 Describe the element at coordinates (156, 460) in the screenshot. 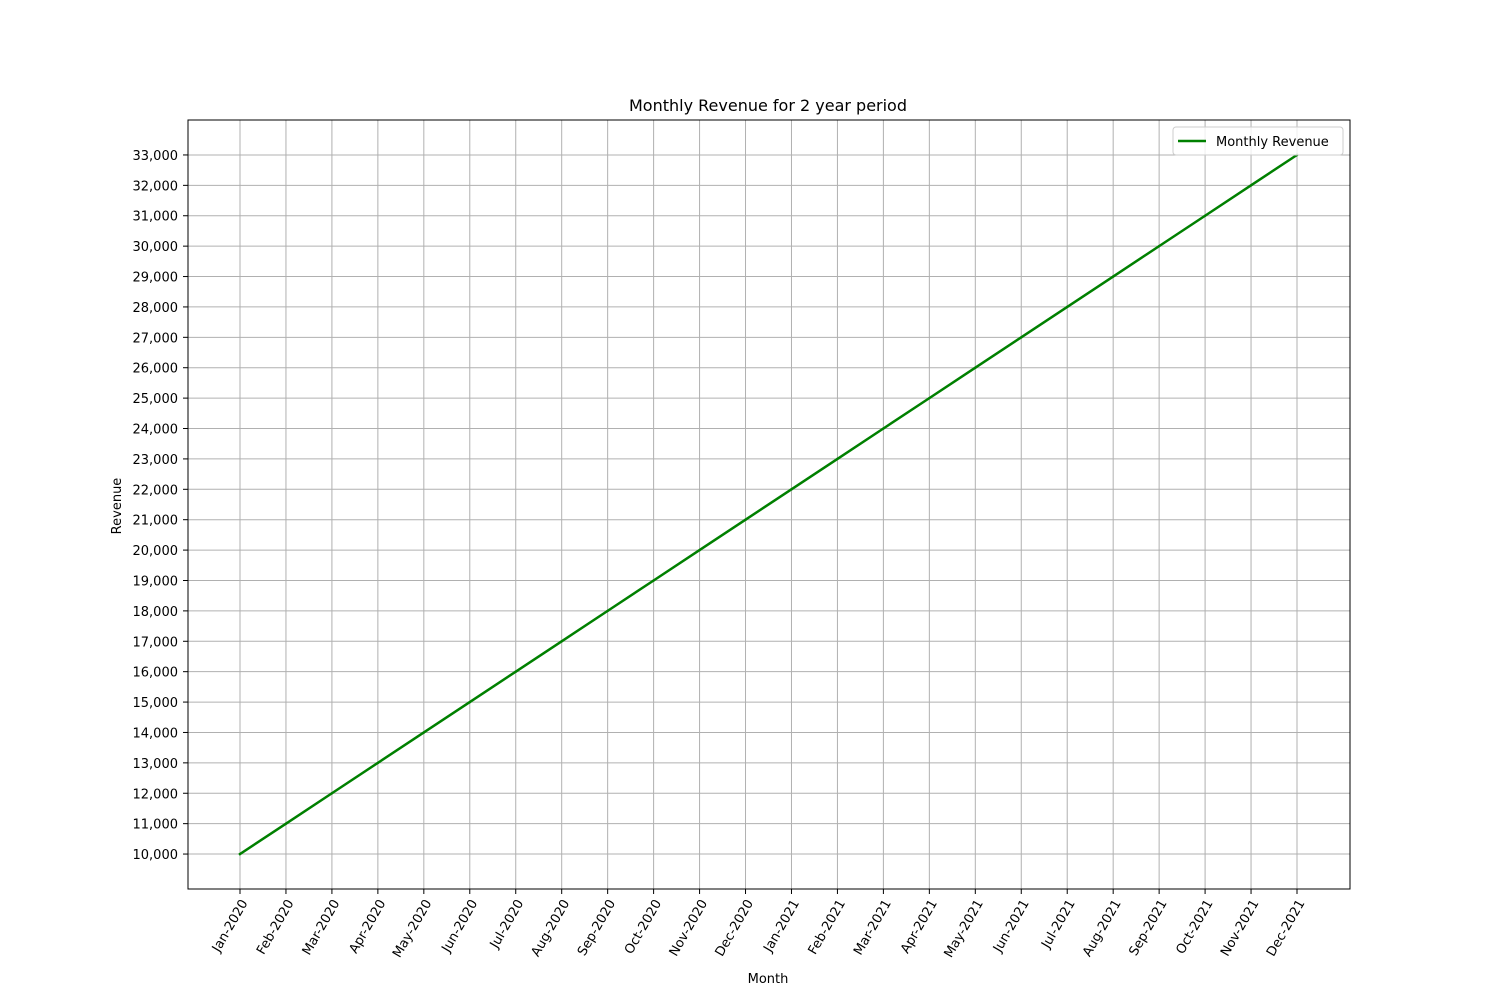

I see `y-tick-label: 23,000` at that location.